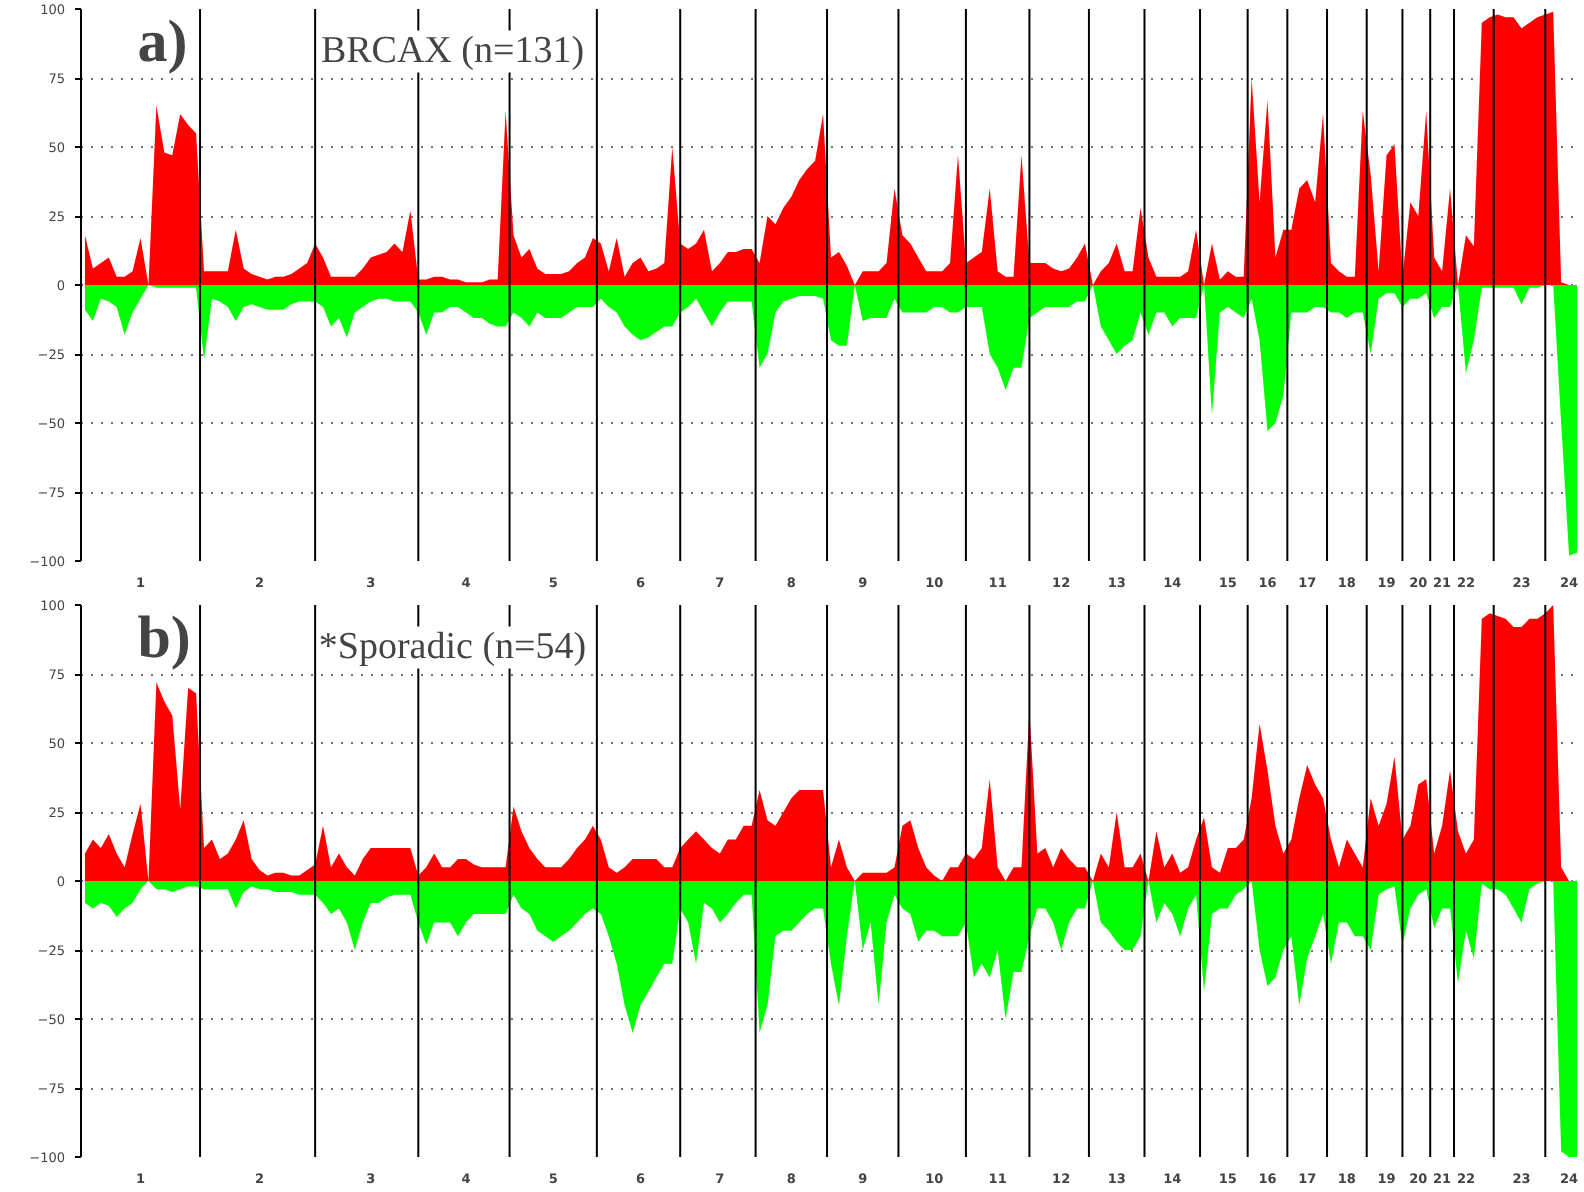 The width and height of the screenshot is (1584, 1192). What do you see at coordinates (164, 638) in the screenshot?
I see `annotation: b)` at bounding box center [164, 638].